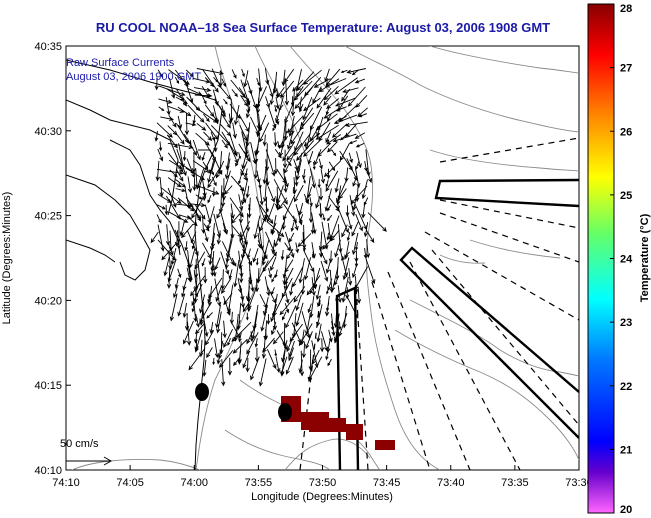 The height and width of the screenshot is (518, 651). Describe the element at coordinates (387, 483) in the screenshot. I see `x-tick-label: 73:45` at that location.